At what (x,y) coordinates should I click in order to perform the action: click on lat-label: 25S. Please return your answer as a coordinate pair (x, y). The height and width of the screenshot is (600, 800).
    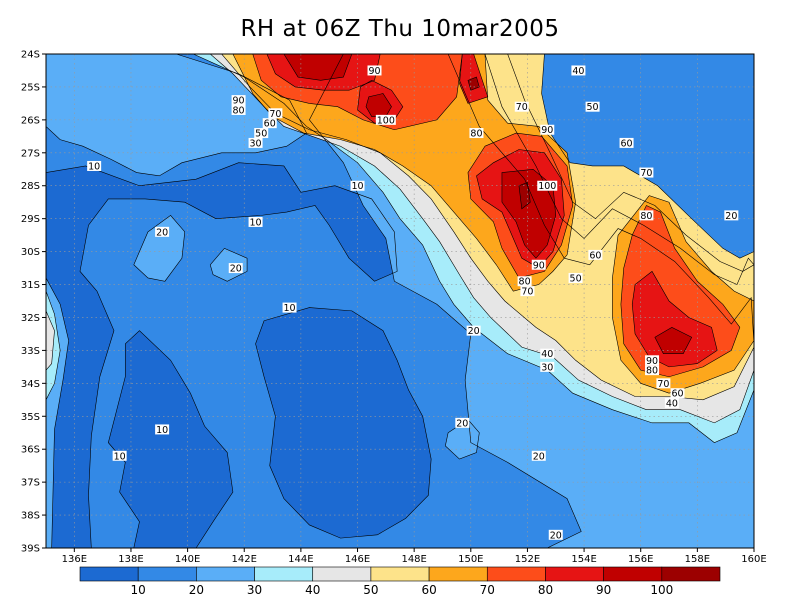
    Looking at the image, I should click on (30, 87).